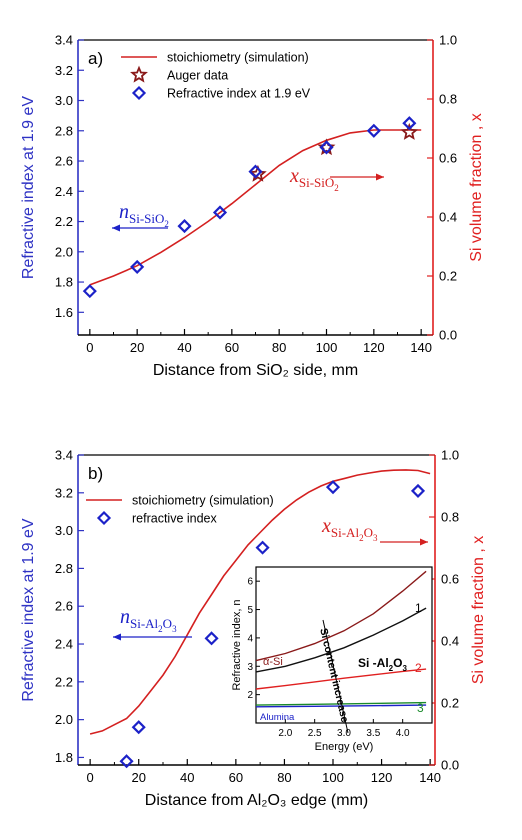  Describe the element at coordinates (174, 629) in the screenshot. I see `annotation-n-sub: 3` at that location.